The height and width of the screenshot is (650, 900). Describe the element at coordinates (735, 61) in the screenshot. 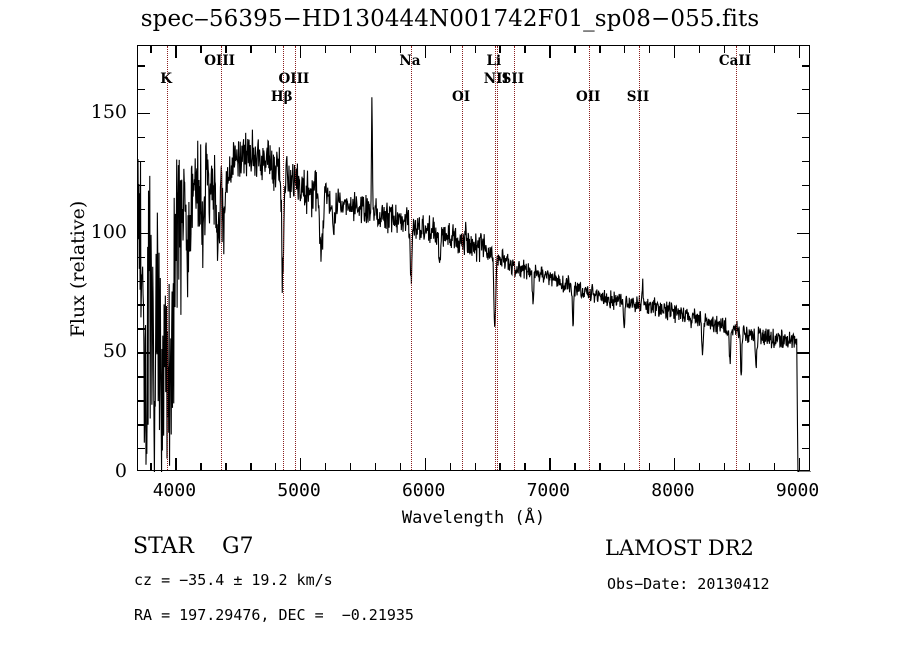

I see `line-label: CaII` at that location.